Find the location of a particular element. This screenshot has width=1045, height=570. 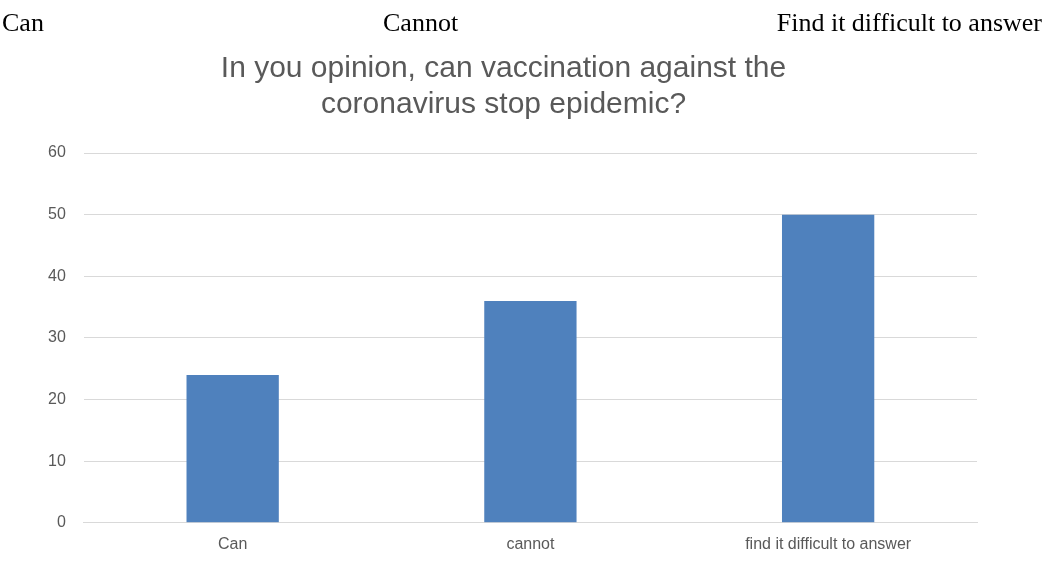

y-tick-label: 20 is located at coordinates (57, 398).